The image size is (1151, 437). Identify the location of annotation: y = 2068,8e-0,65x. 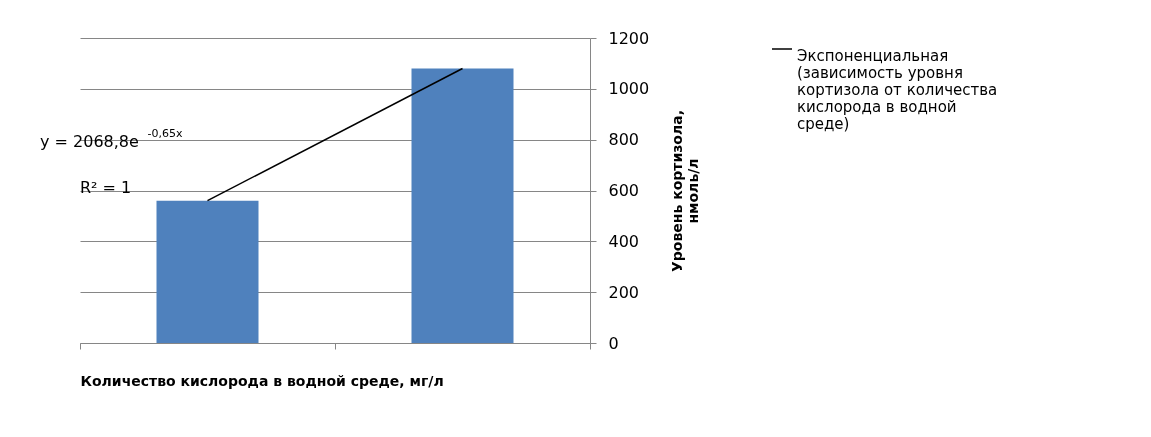
(112, 139).